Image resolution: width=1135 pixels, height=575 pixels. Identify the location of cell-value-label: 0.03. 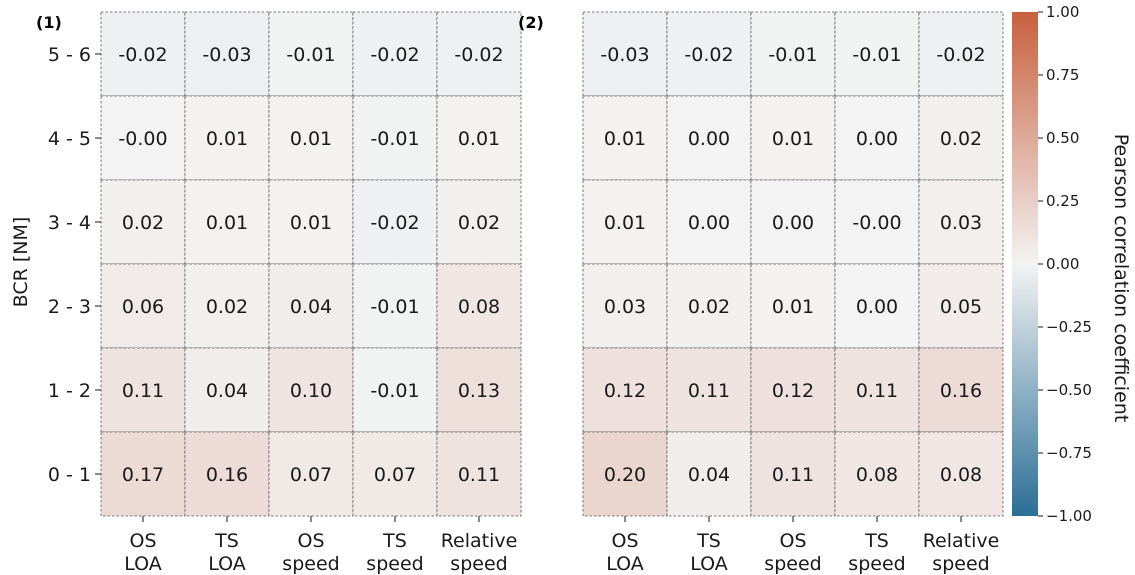
(625, 307).